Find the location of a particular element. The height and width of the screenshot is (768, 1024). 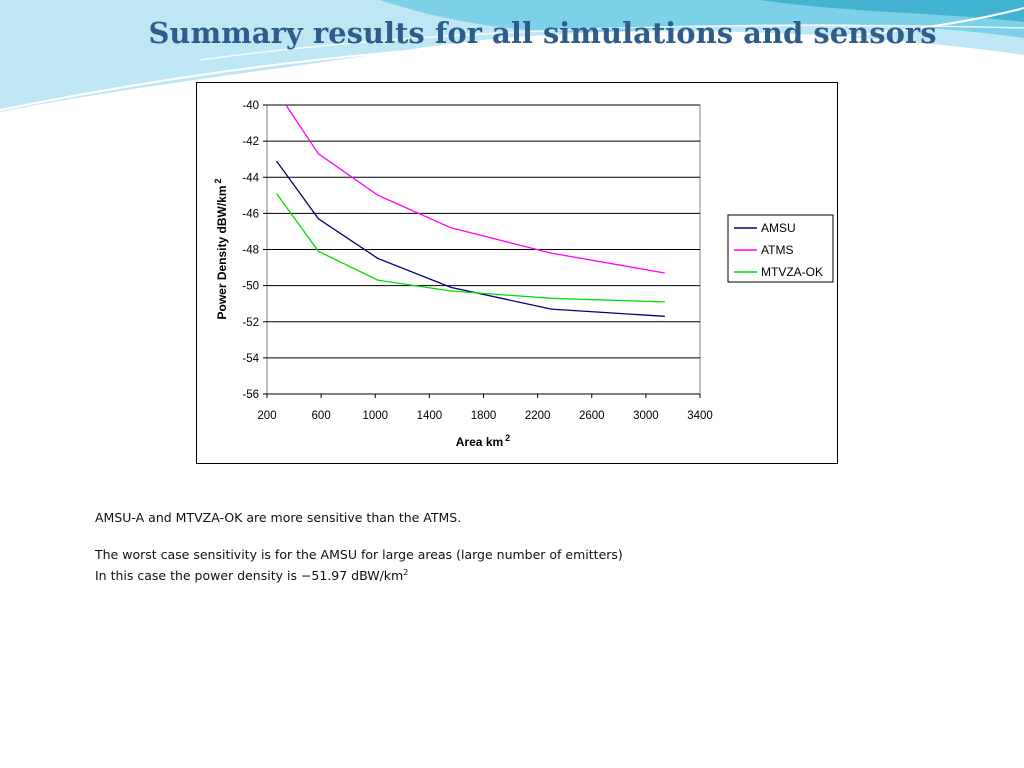

series-line-mtvza-ok is located at coordinates (470, 248).